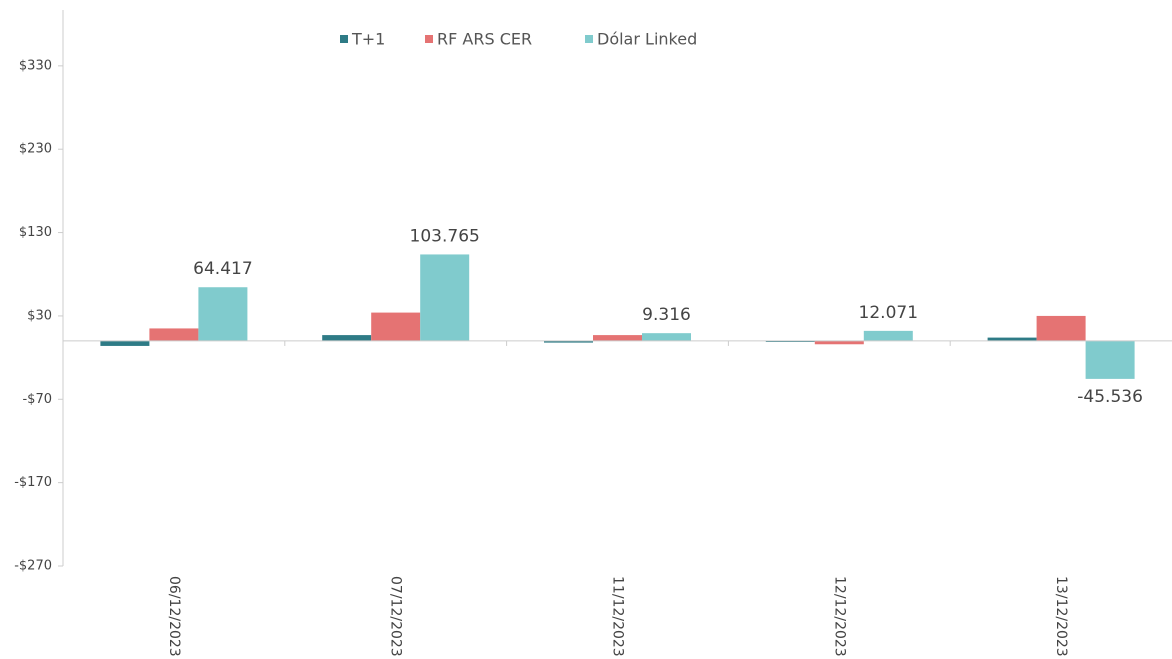 This screenshot has height=659, width=1172. Describe the element at coordinates (35, 149) in the screenshot. I see `y-tick-label: $230` at that location.